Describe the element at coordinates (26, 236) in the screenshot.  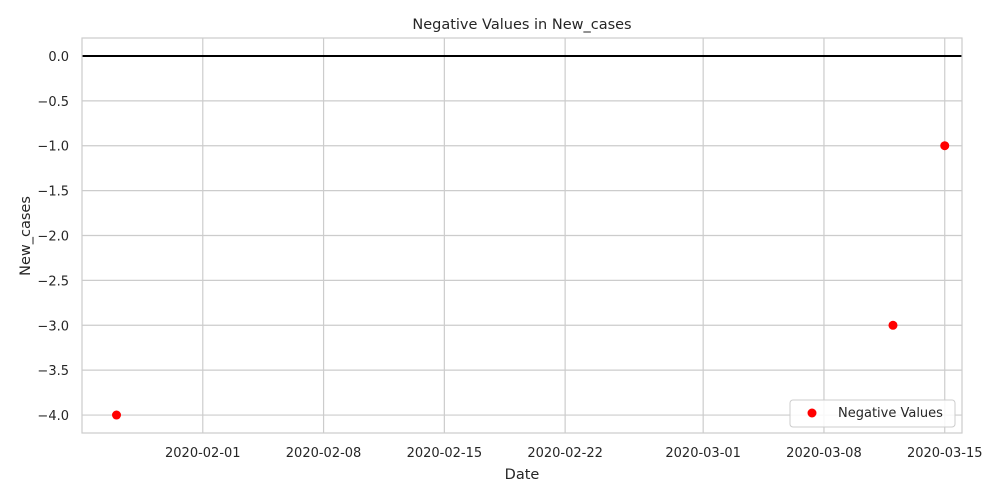
I see `y-axis-label: New_cases` at that location.